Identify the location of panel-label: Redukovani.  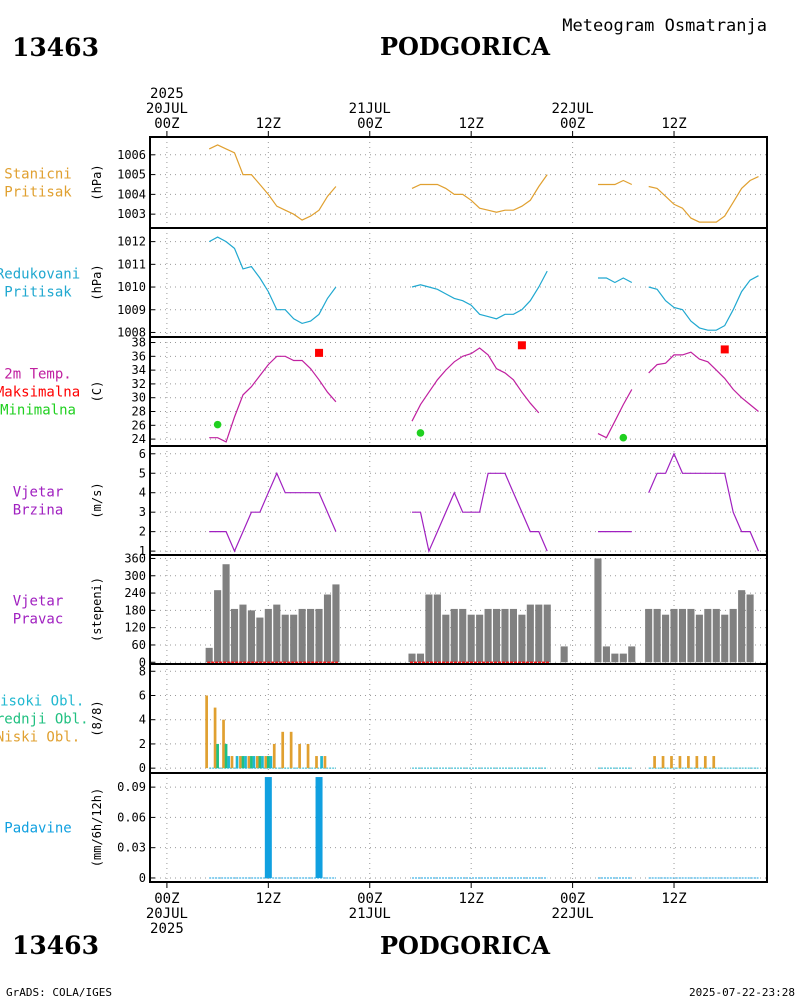
(40, 275).